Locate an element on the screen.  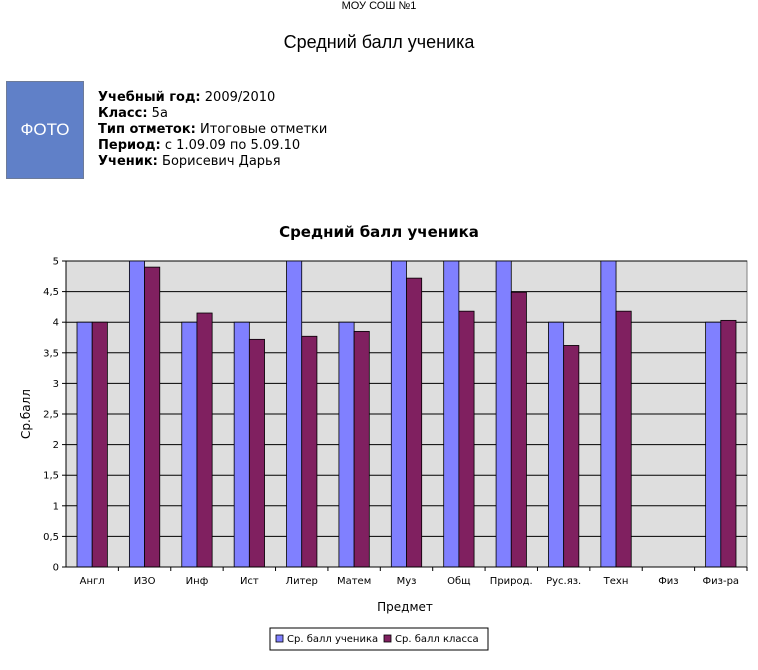
x-tick-label: Техн is located at coordinates (616, 581).